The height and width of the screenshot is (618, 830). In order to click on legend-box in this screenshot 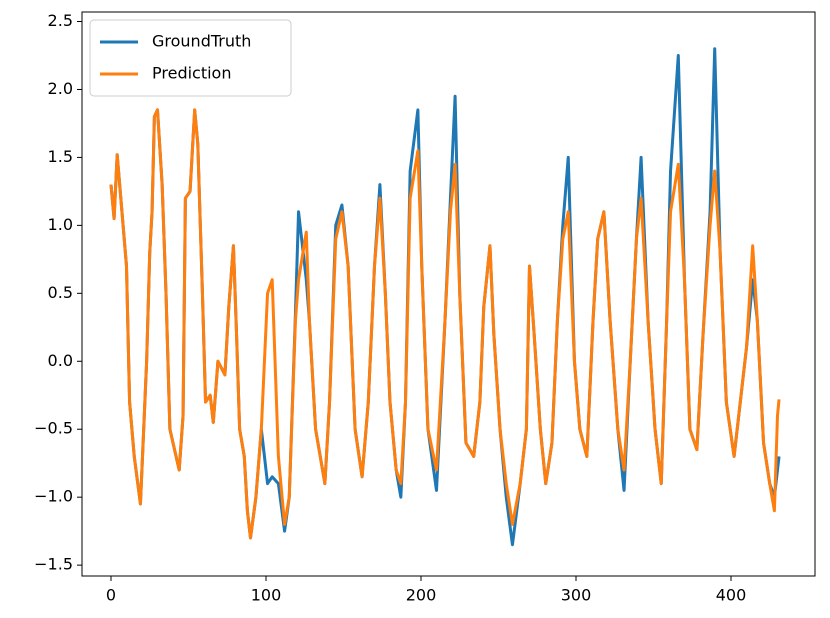, I will do `click(190, 58)`.